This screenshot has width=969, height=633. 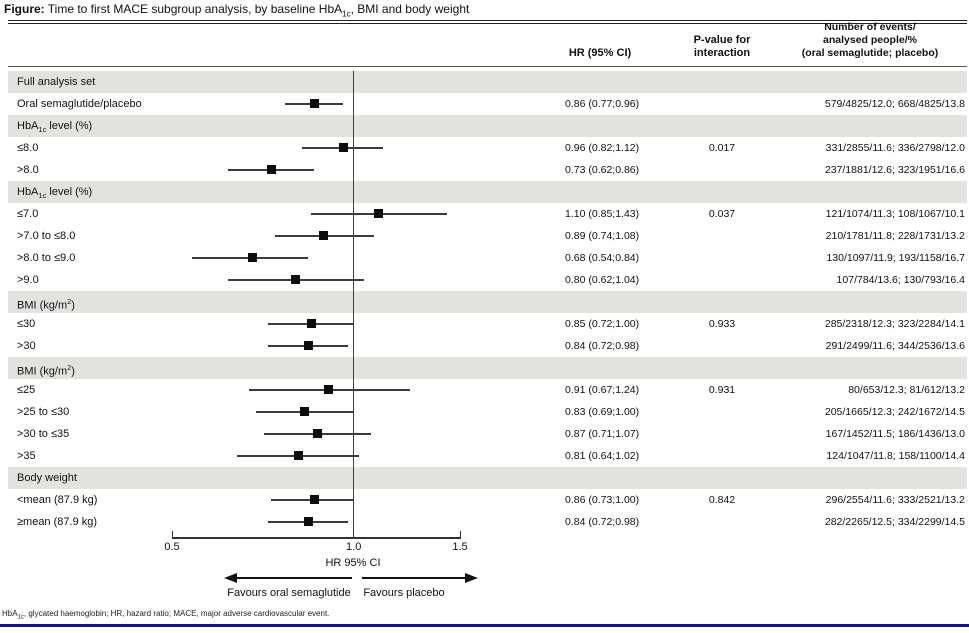 What do you see at coordinates (28, 170) in the screenshot?
I see `subgroup-label: >8.0` at bounding box center [28, 170].